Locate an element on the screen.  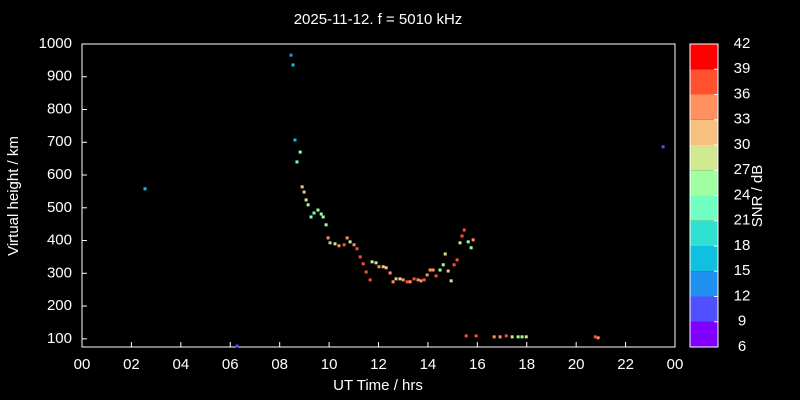
y-tick-label: 200 is located at coordinates (59, 305).